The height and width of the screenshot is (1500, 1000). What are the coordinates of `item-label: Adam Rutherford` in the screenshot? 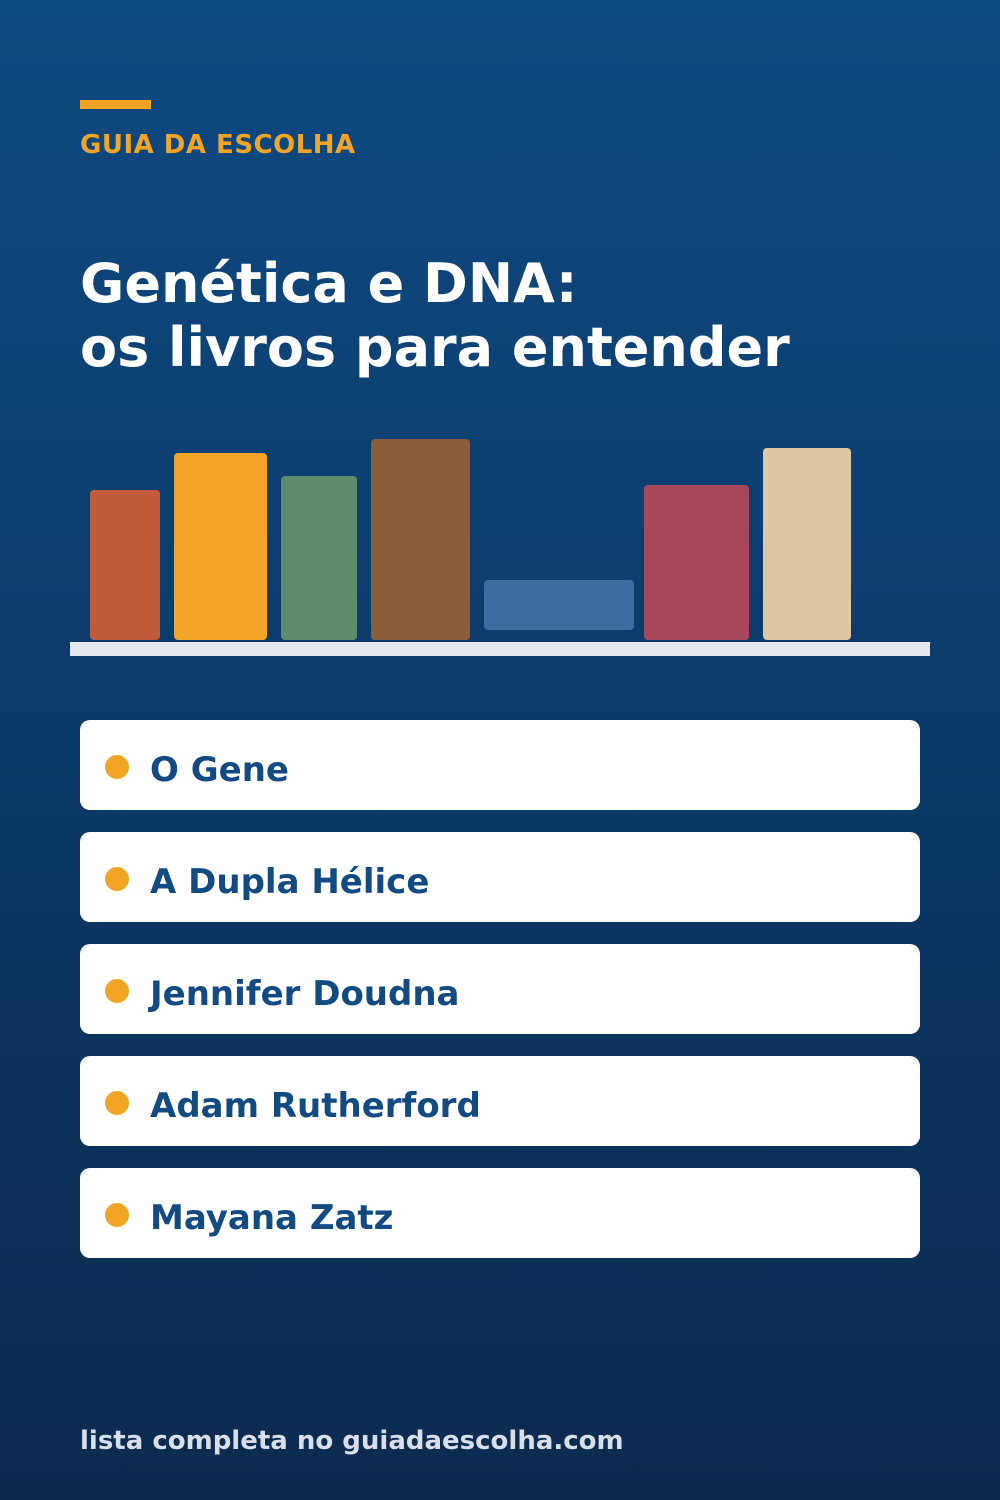 It's located at (315, 1106).